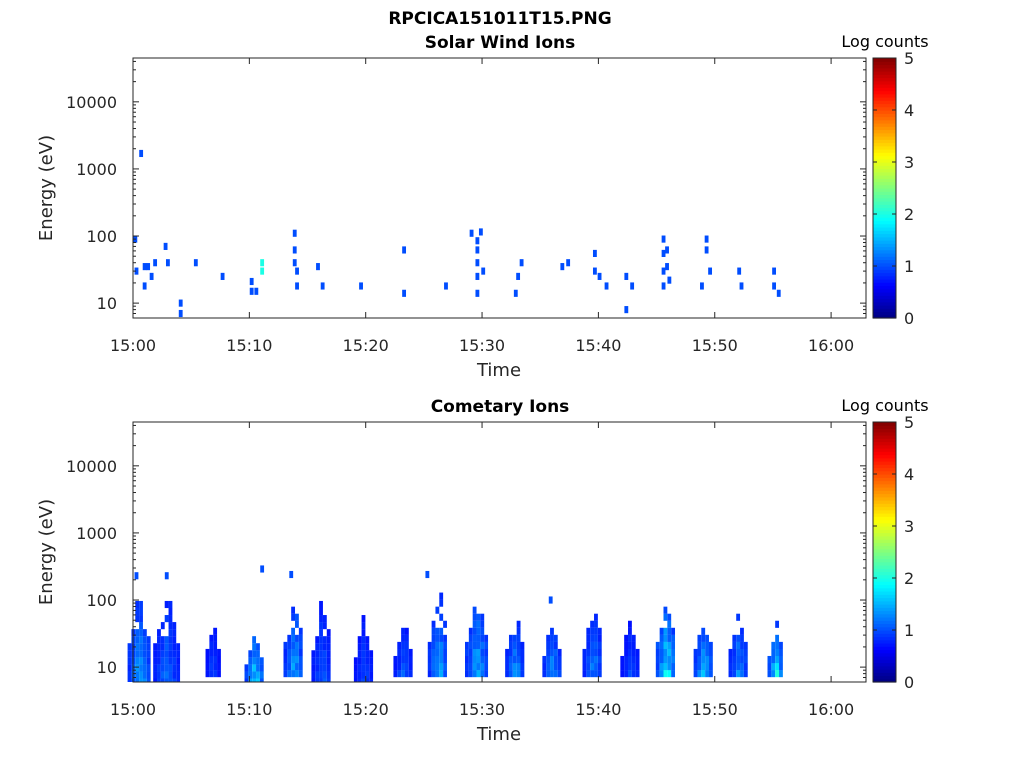  What do you see at coordinates (249, 345) in the screenshot?
I see `x-tick-label: 15:10` at bounding box center [249, 345].